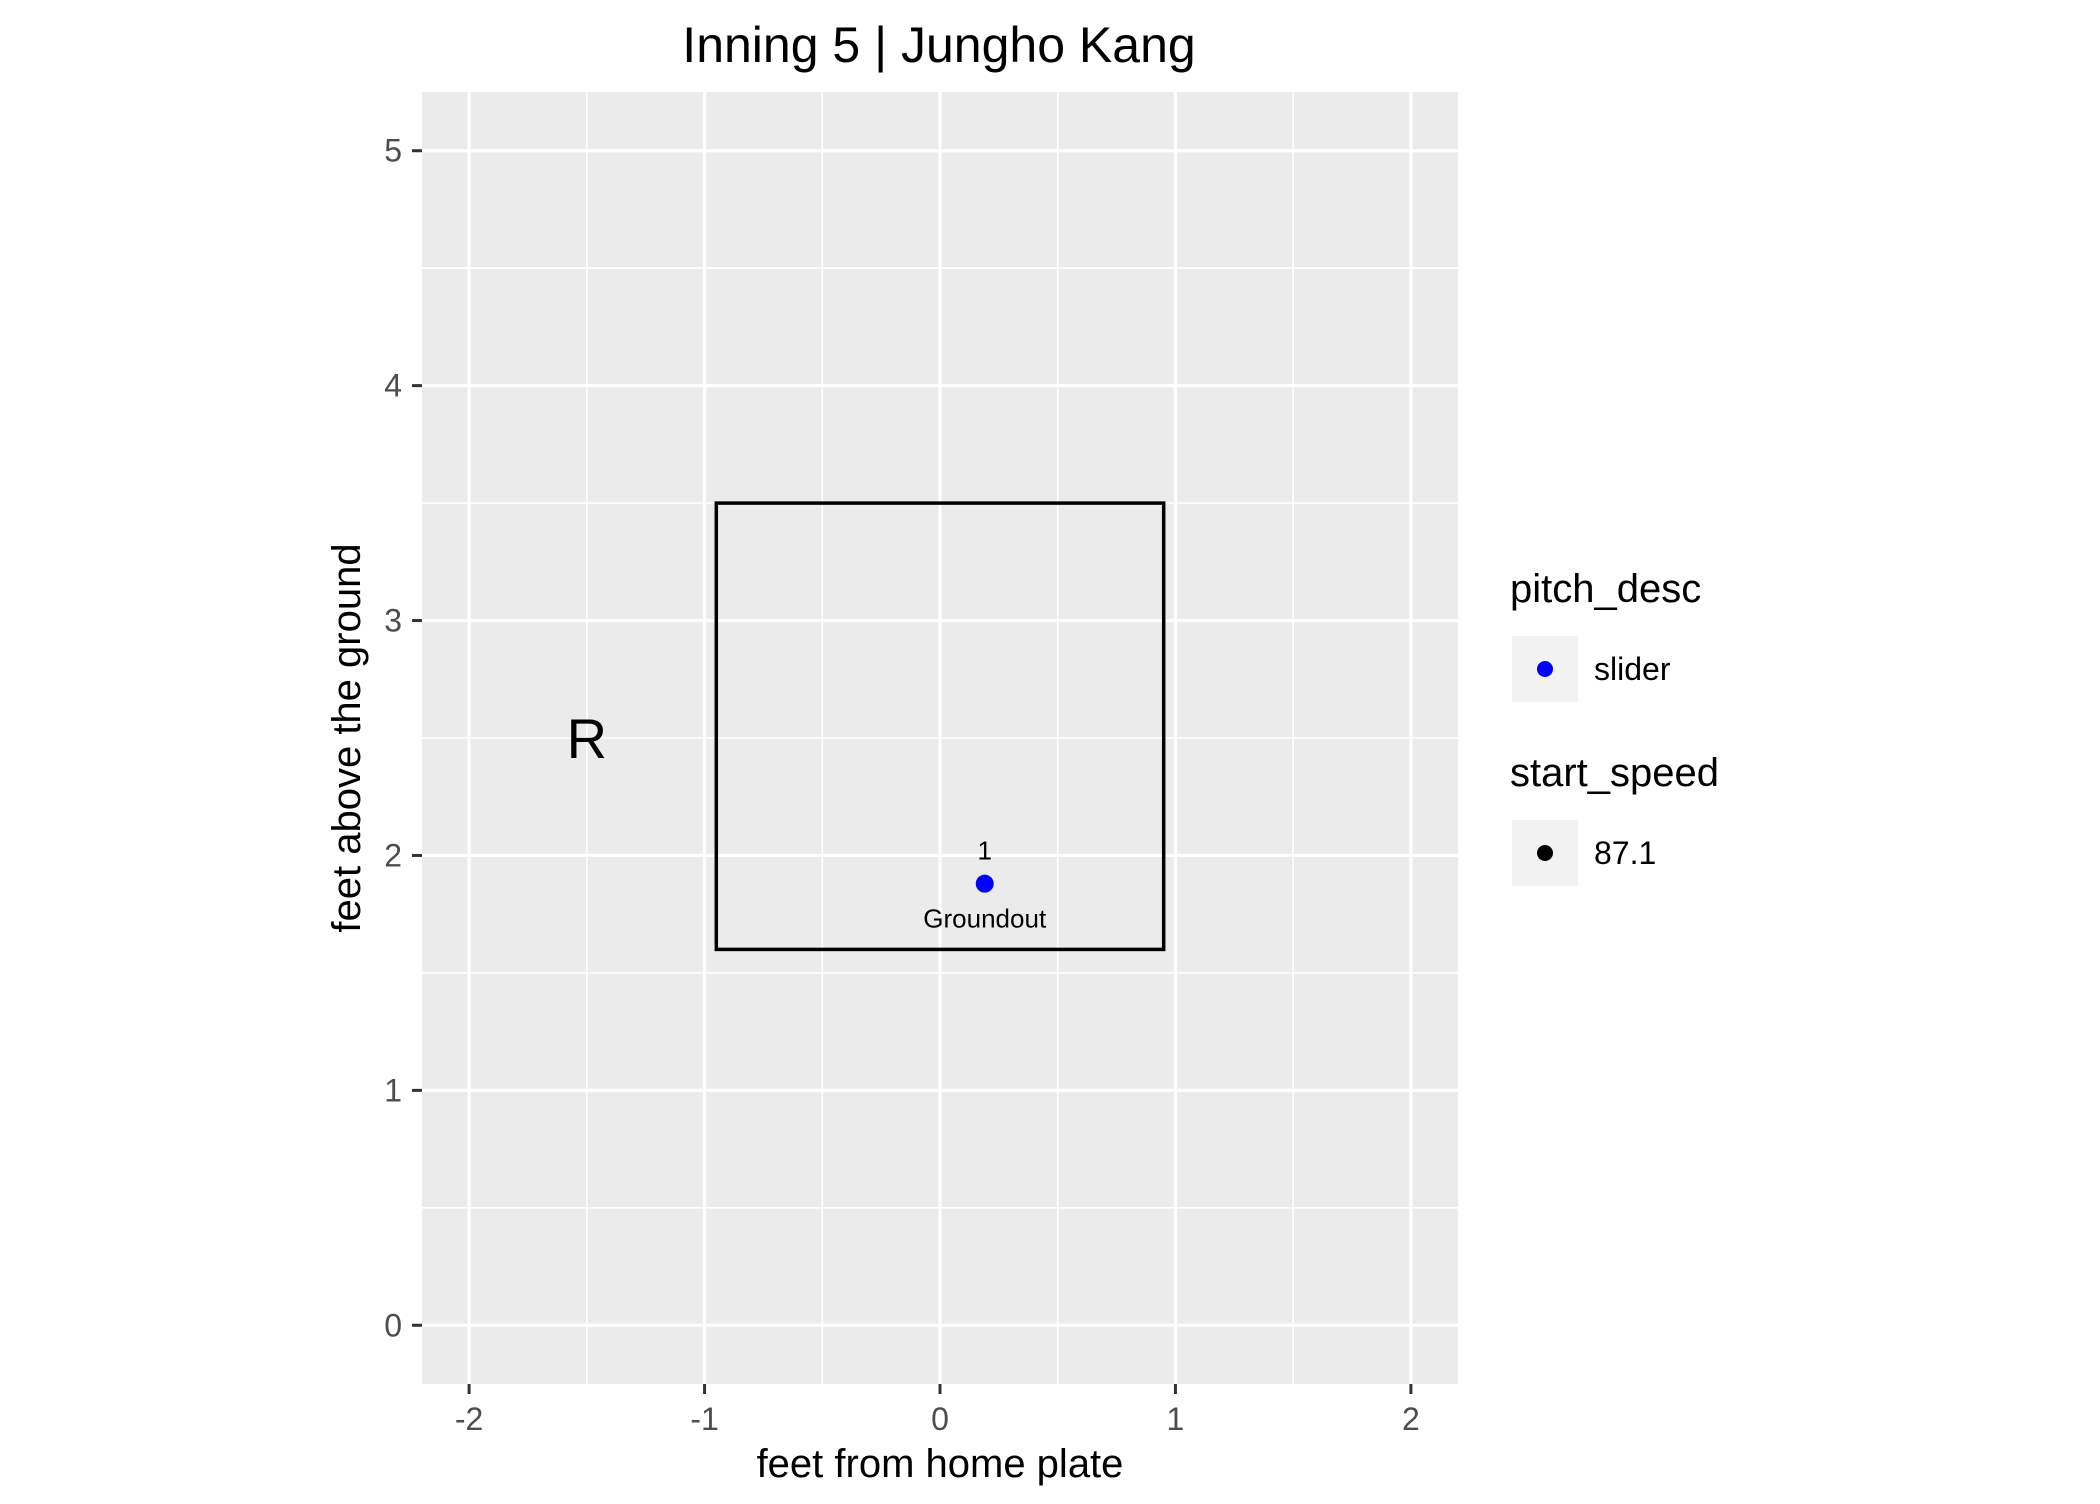 Image resolution: width=2100 pixels, height=1504 pixels. What do you see at coordinates (347, 737) in the screenshot?
I see `y-axis-title: feet above the ground` at bounding box center [347, 737].